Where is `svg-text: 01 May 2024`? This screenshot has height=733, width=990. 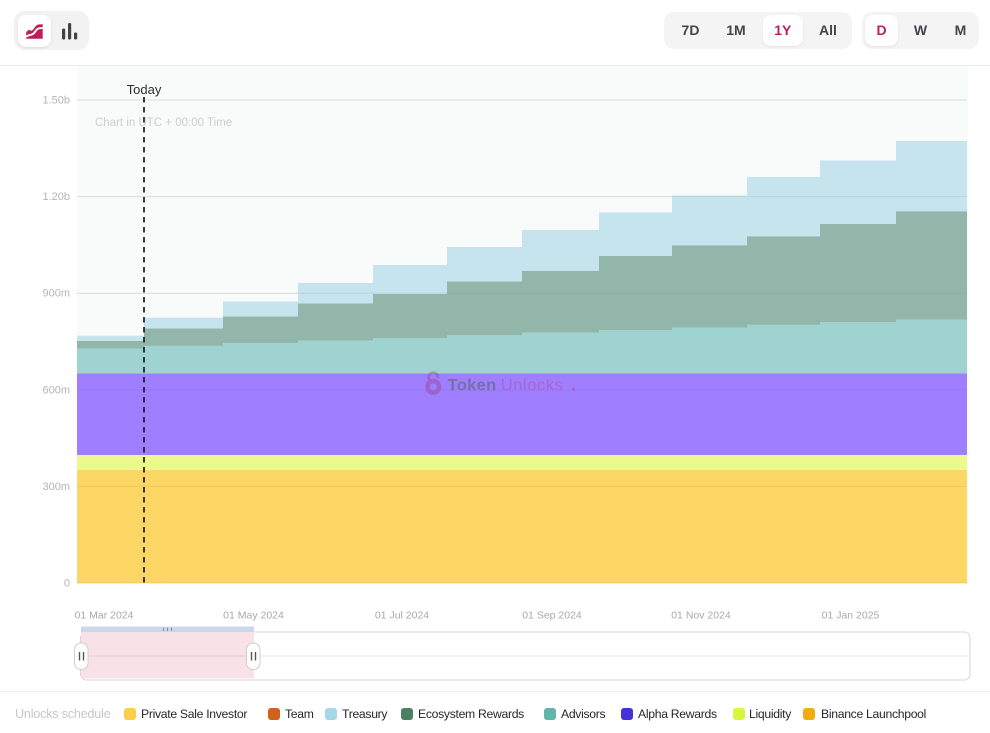 svg-text: 01 May 2024 is located at coordinates (253, 616).